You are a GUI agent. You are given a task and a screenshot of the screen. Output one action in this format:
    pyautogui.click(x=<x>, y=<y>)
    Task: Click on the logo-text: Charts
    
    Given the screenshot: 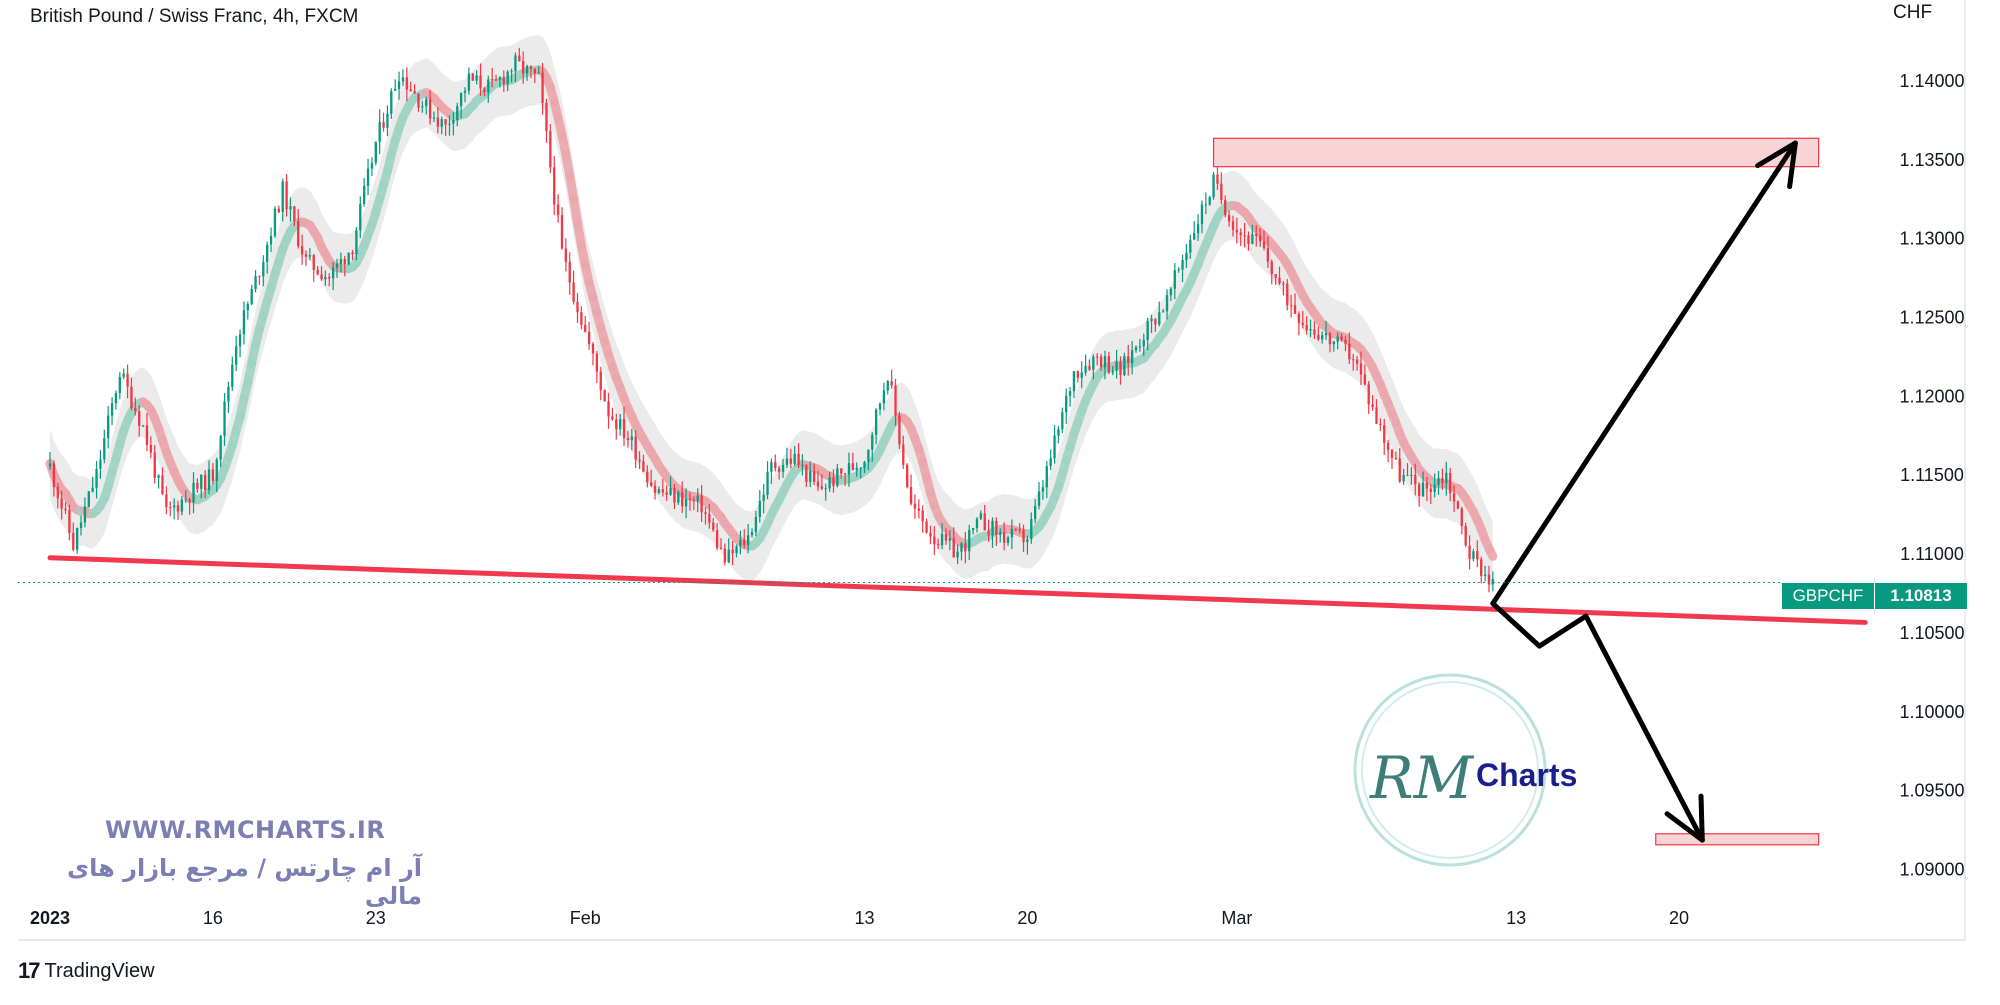 What is the action you would take?
    pyautogui.click(x=1526, y=775)
    